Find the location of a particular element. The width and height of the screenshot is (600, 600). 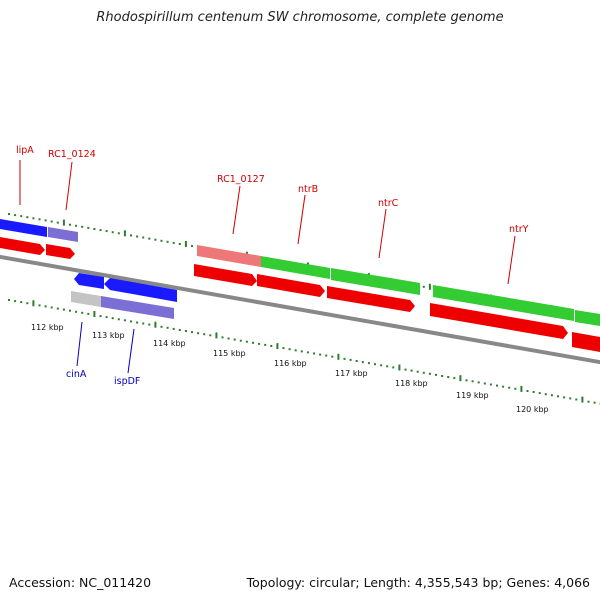

leader-ntrC is located at coordinates (382, 233).